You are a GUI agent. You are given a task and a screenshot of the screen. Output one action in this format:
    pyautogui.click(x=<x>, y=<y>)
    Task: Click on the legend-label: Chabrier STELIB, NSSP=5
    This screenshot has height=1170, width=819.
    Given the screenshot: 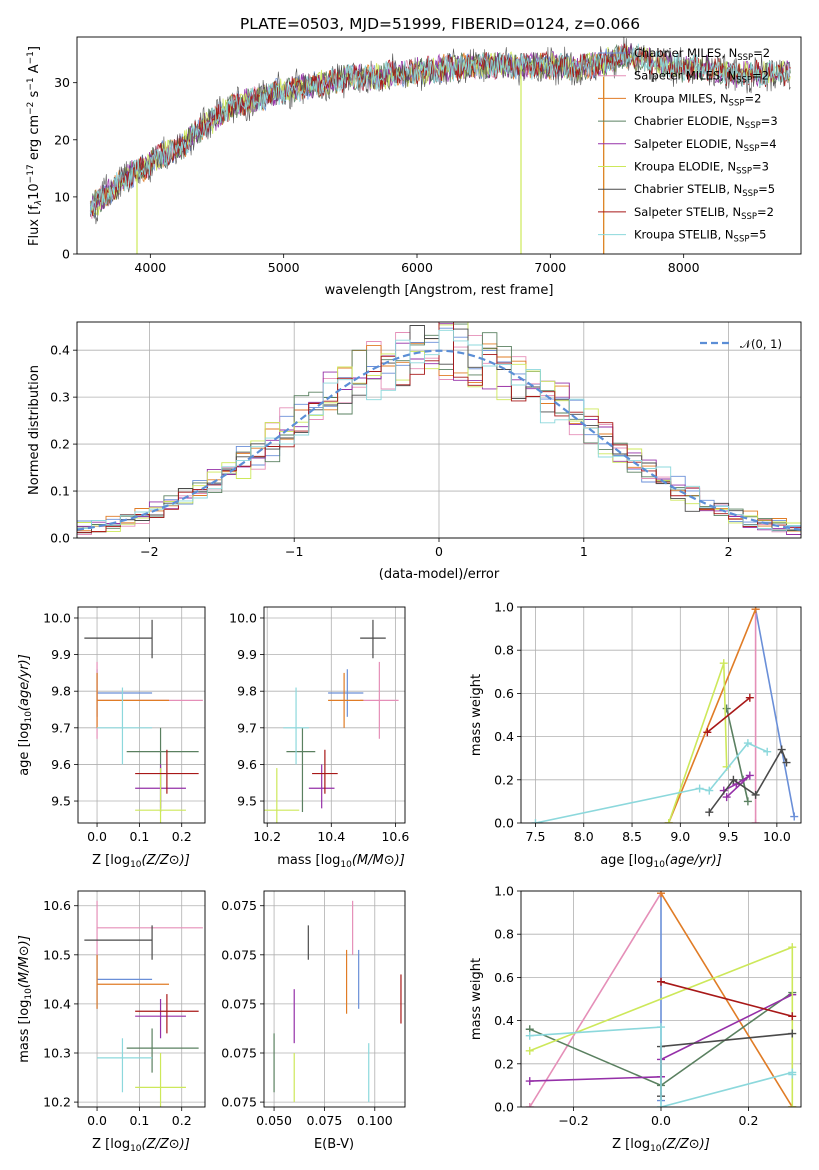 What is the action you would take?
    pyautogui.click(x=704, y=190)
    